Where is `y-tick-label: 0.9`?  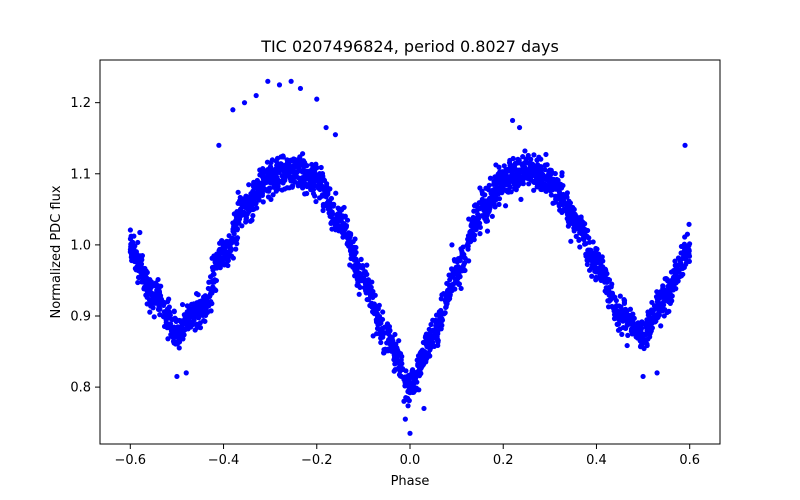 y-tick-label: 0.9 is located at coordinates (80, 317).